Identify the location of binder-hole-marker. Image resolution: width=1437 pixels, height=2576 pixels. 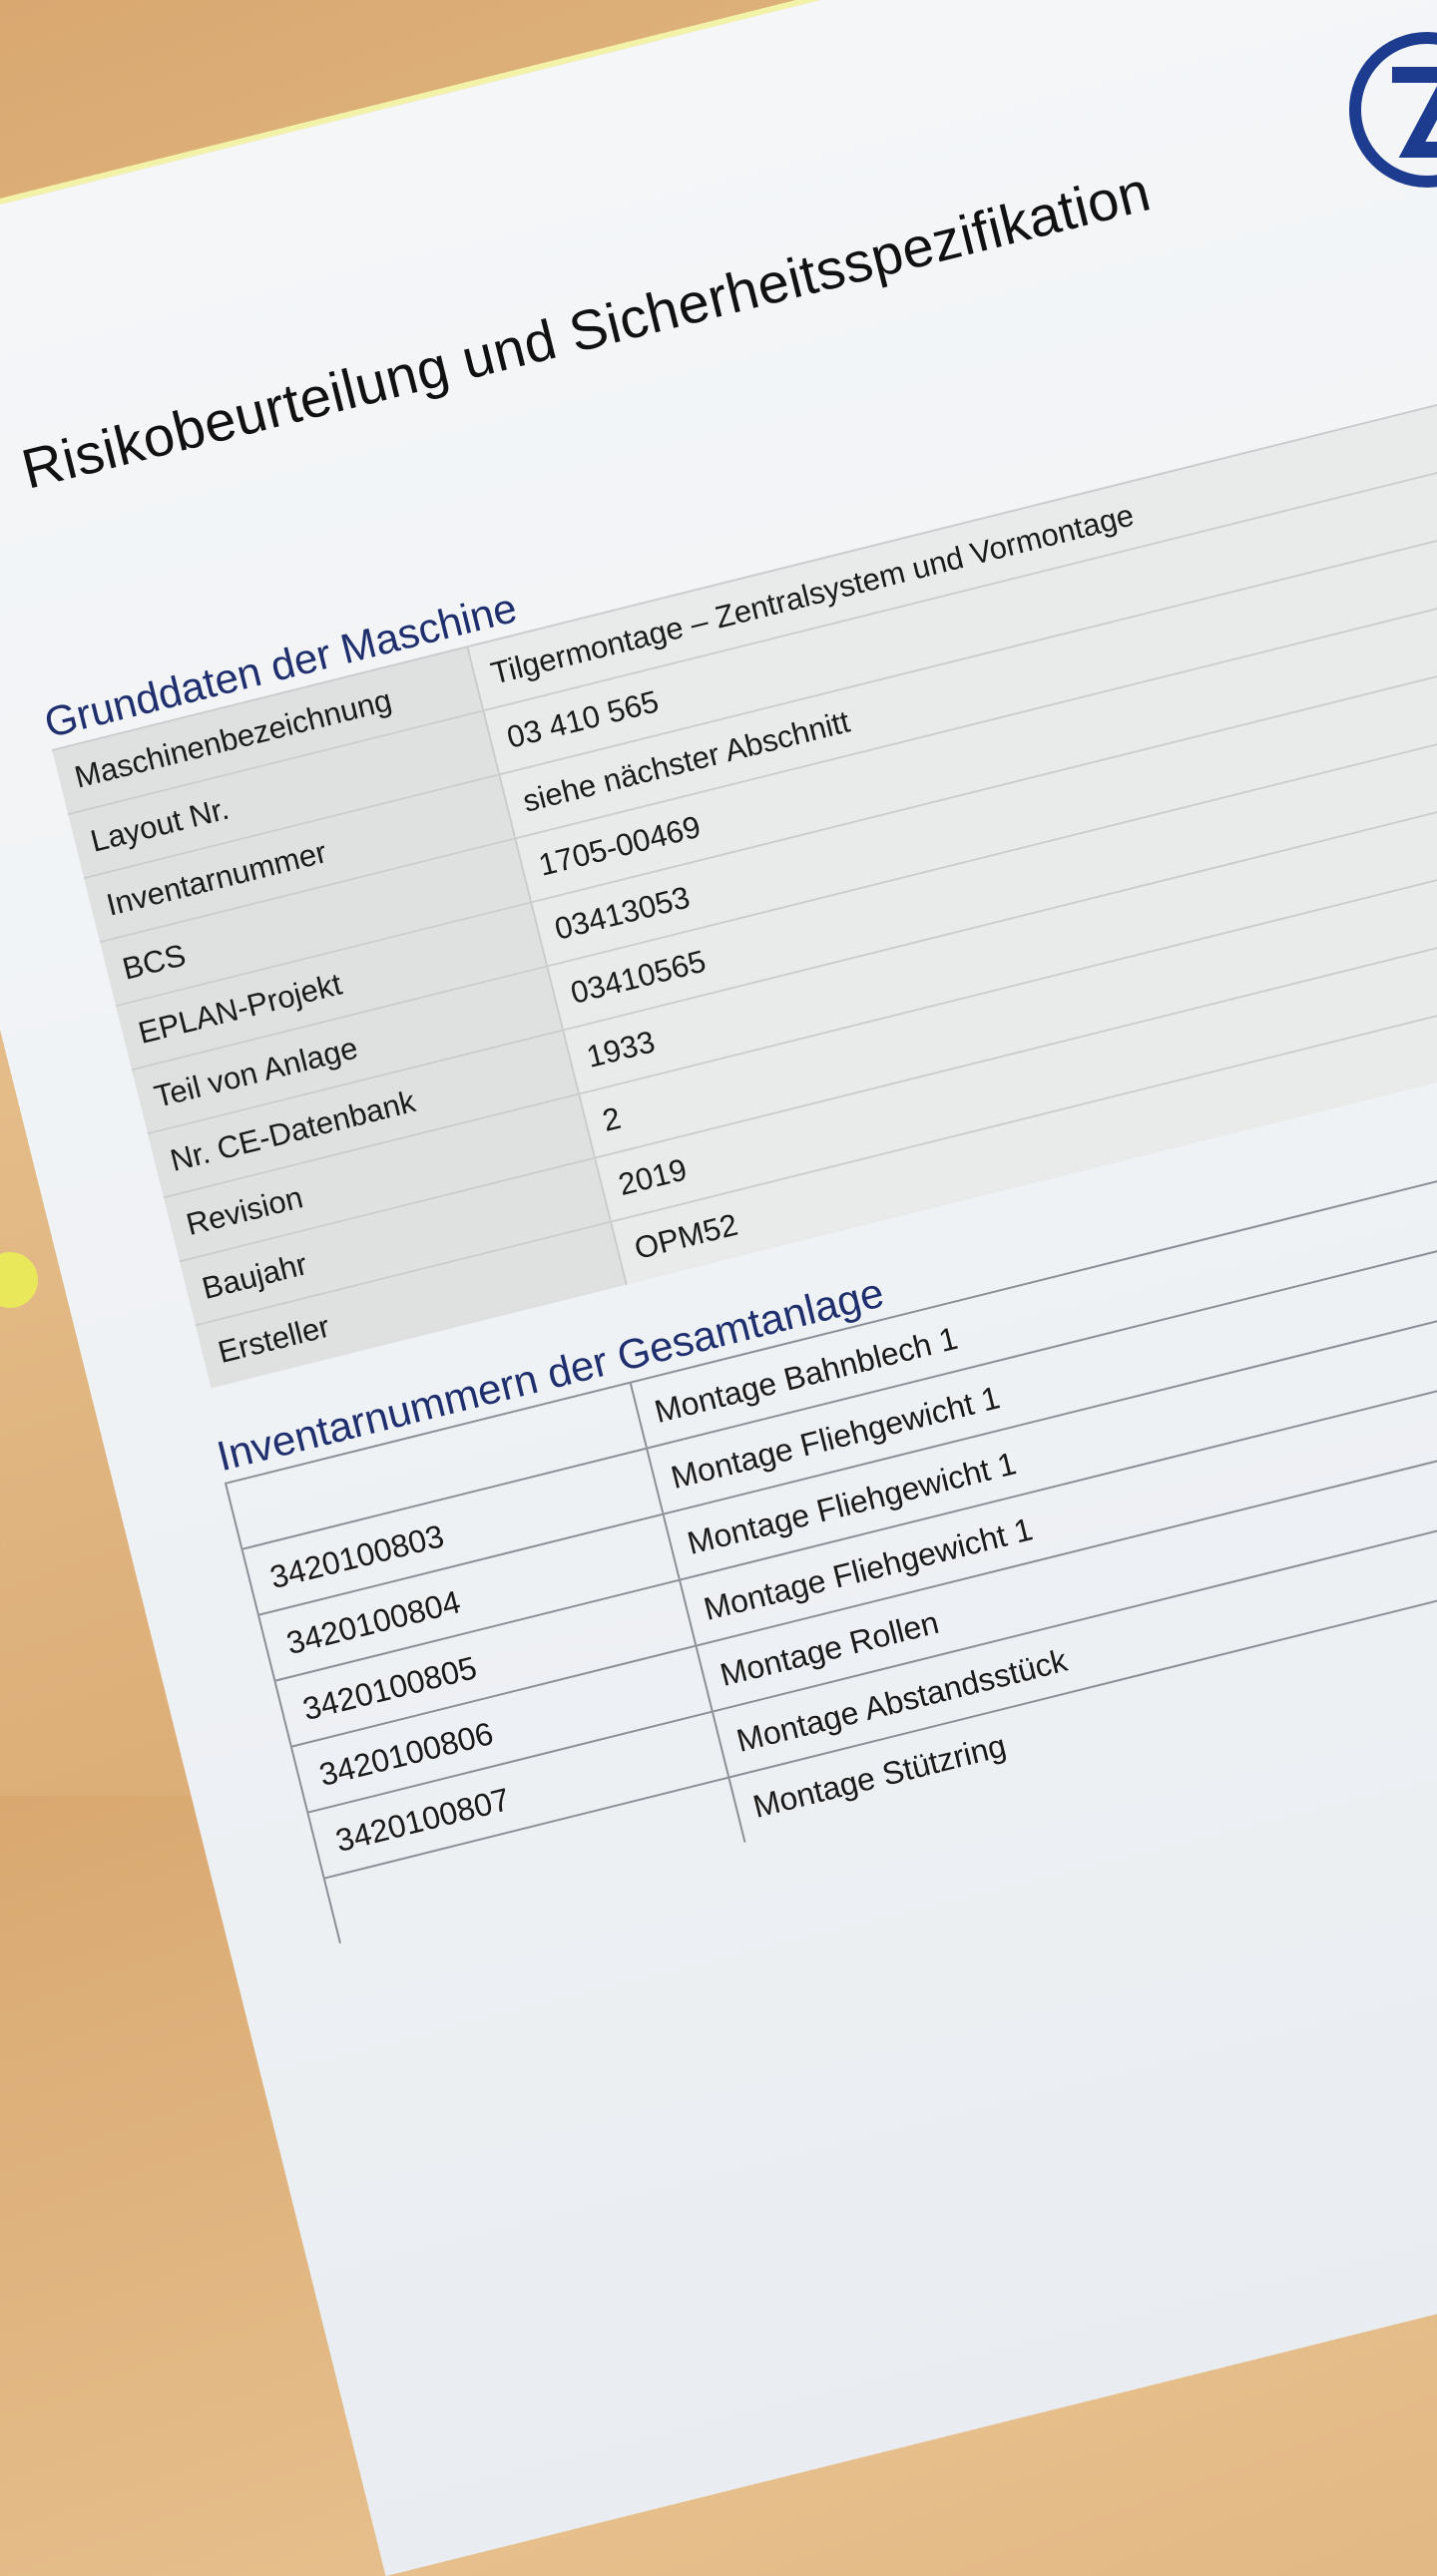
(19, 1280).